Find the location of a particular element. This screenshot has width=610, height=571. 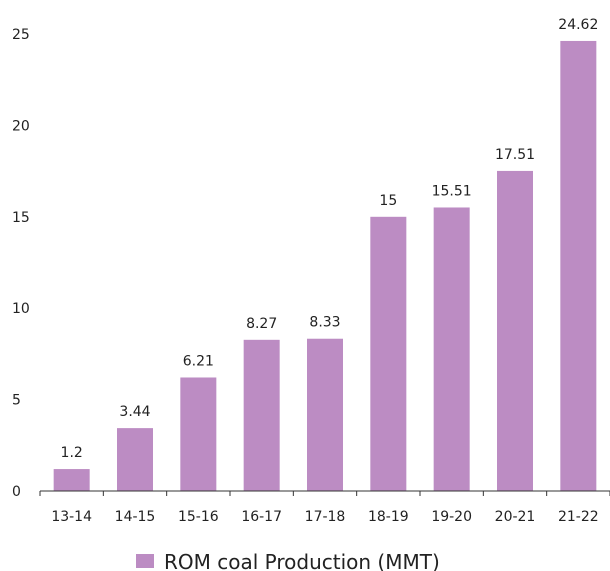

data-label: 17.51 is located at coordinates (515, 155).